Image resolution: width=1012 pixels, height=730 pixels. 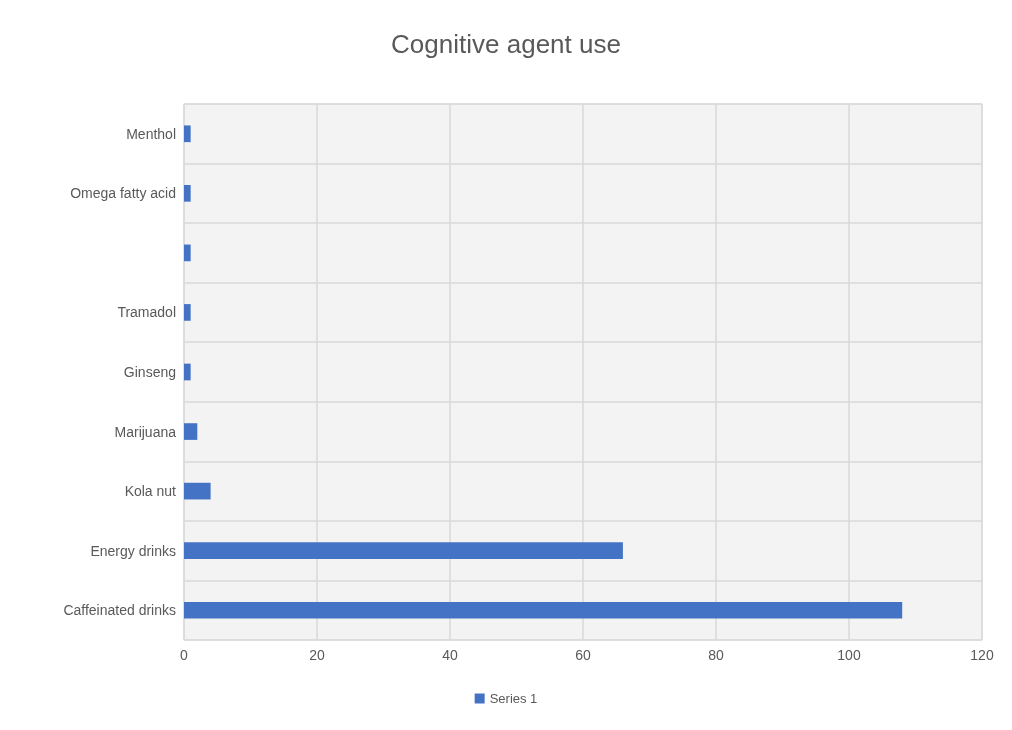 What do you see at coordinates (583, 655) in the screenshot?
I see `x-tick-label: 60` at bounding box center [583, 655].